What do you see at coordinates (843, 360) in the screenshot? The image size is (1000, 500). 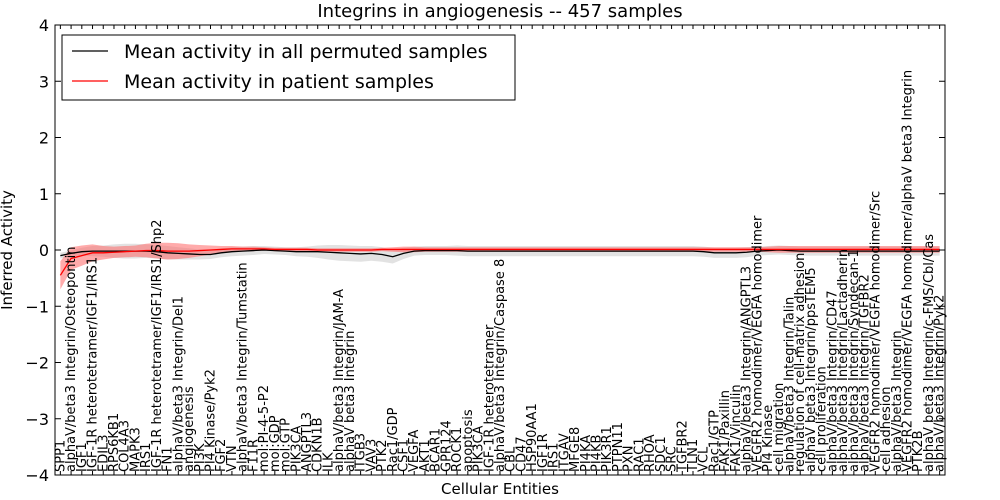 I see `x-category-label: alphaV/beta3 Integrin/Lactadherin` at bounding box center [843, 360].